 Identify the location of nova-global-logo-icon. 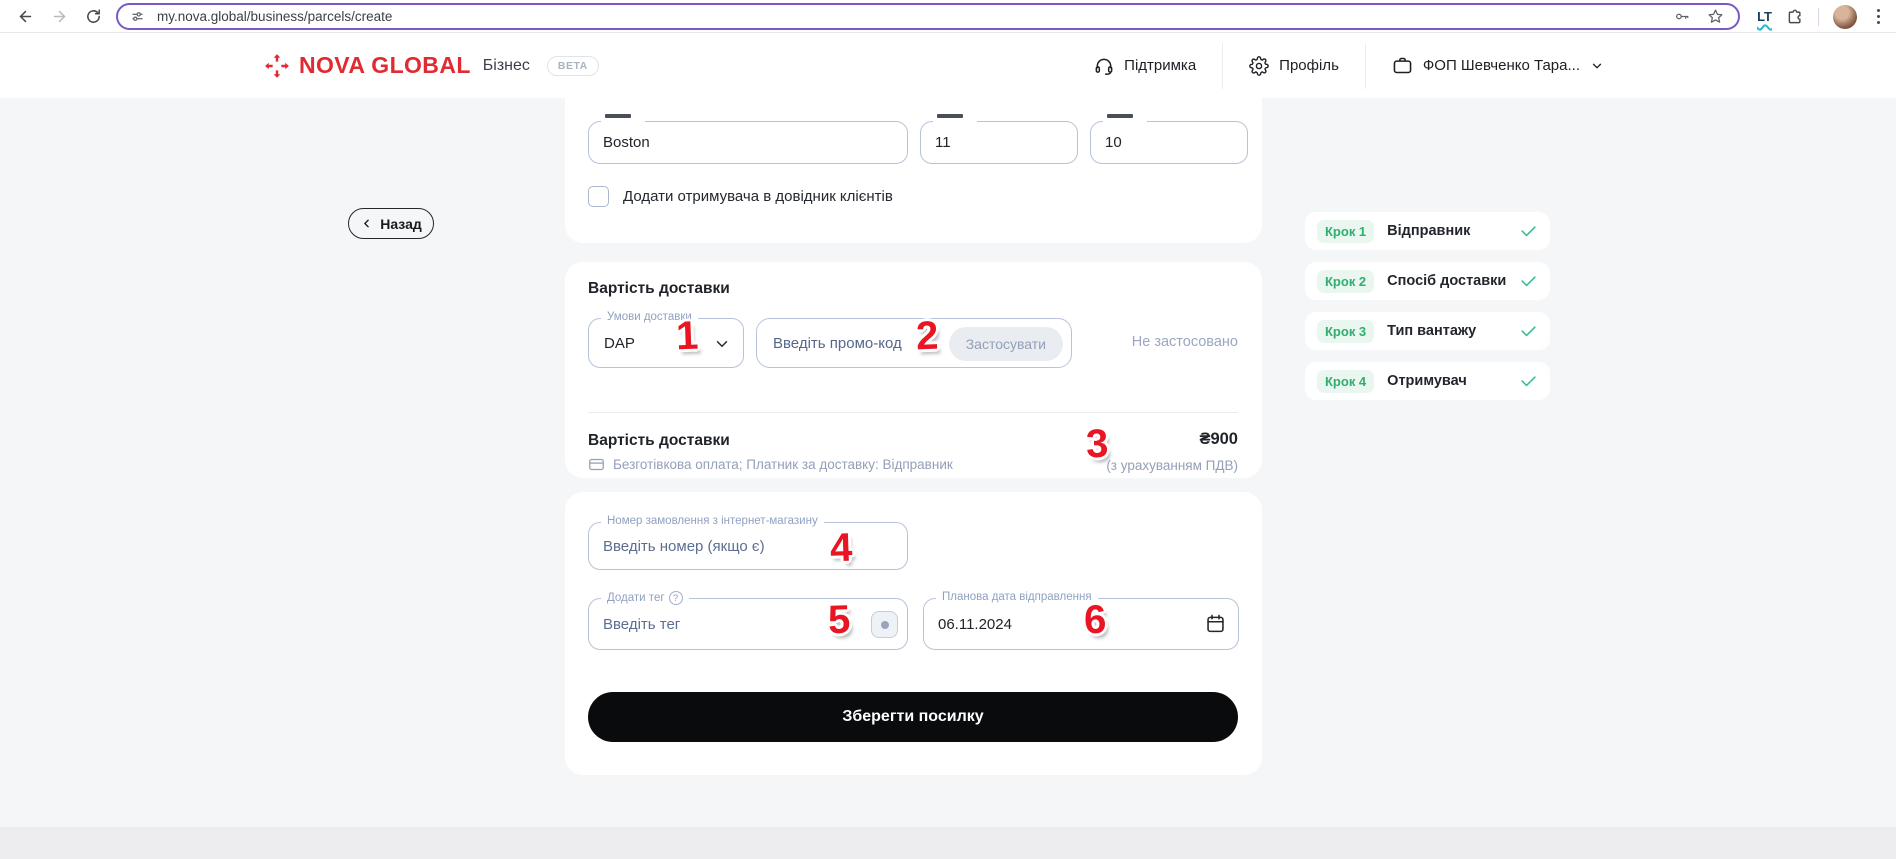
(277, 65).